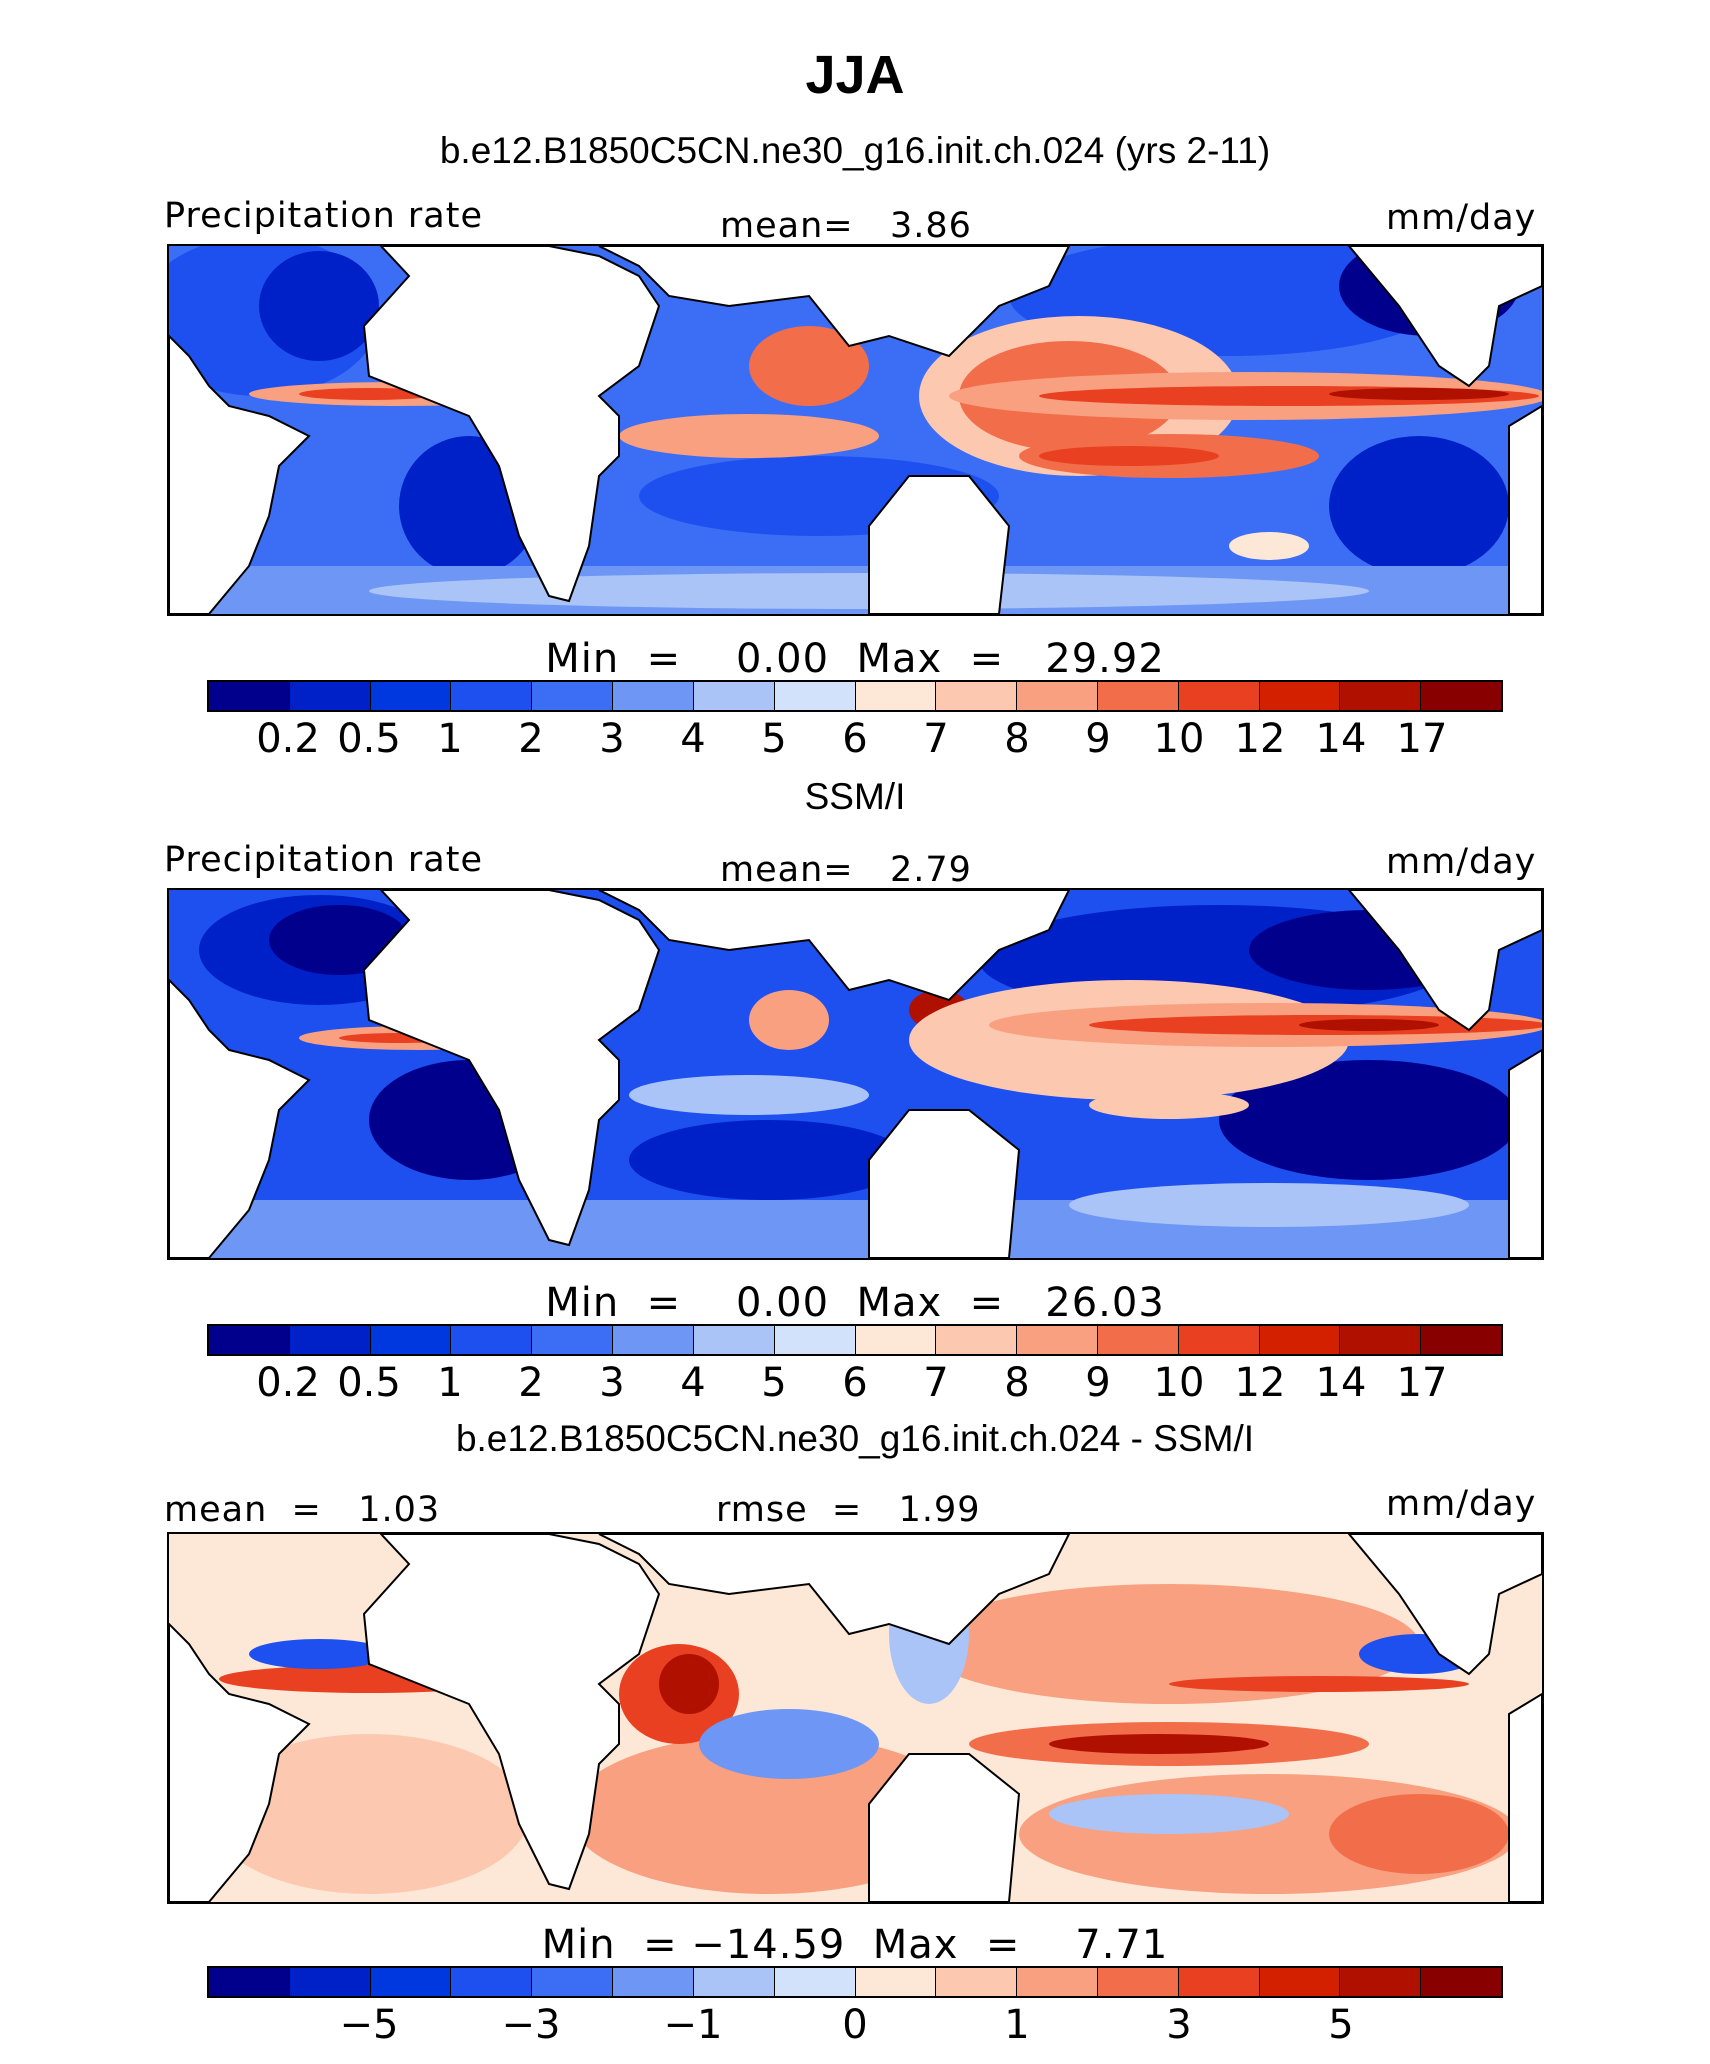 The image size is (1710, 2064). I want to click on panel-2-colorbar-ticks: 0.2 0.5 1 2 3 4 5 6 7 8 9 10 12 14 17, so click(855, 1384).